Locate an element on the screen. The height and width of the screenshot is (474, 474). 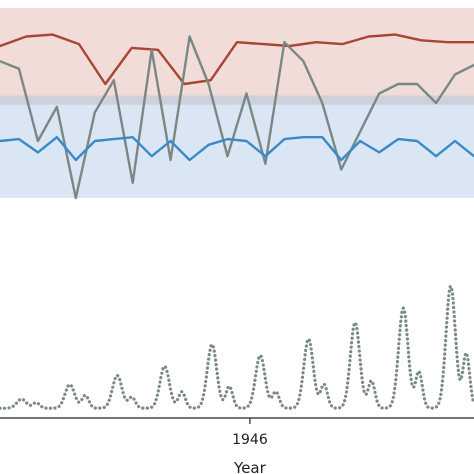
x-axis-title: Year is located at coordinates (250, 466).